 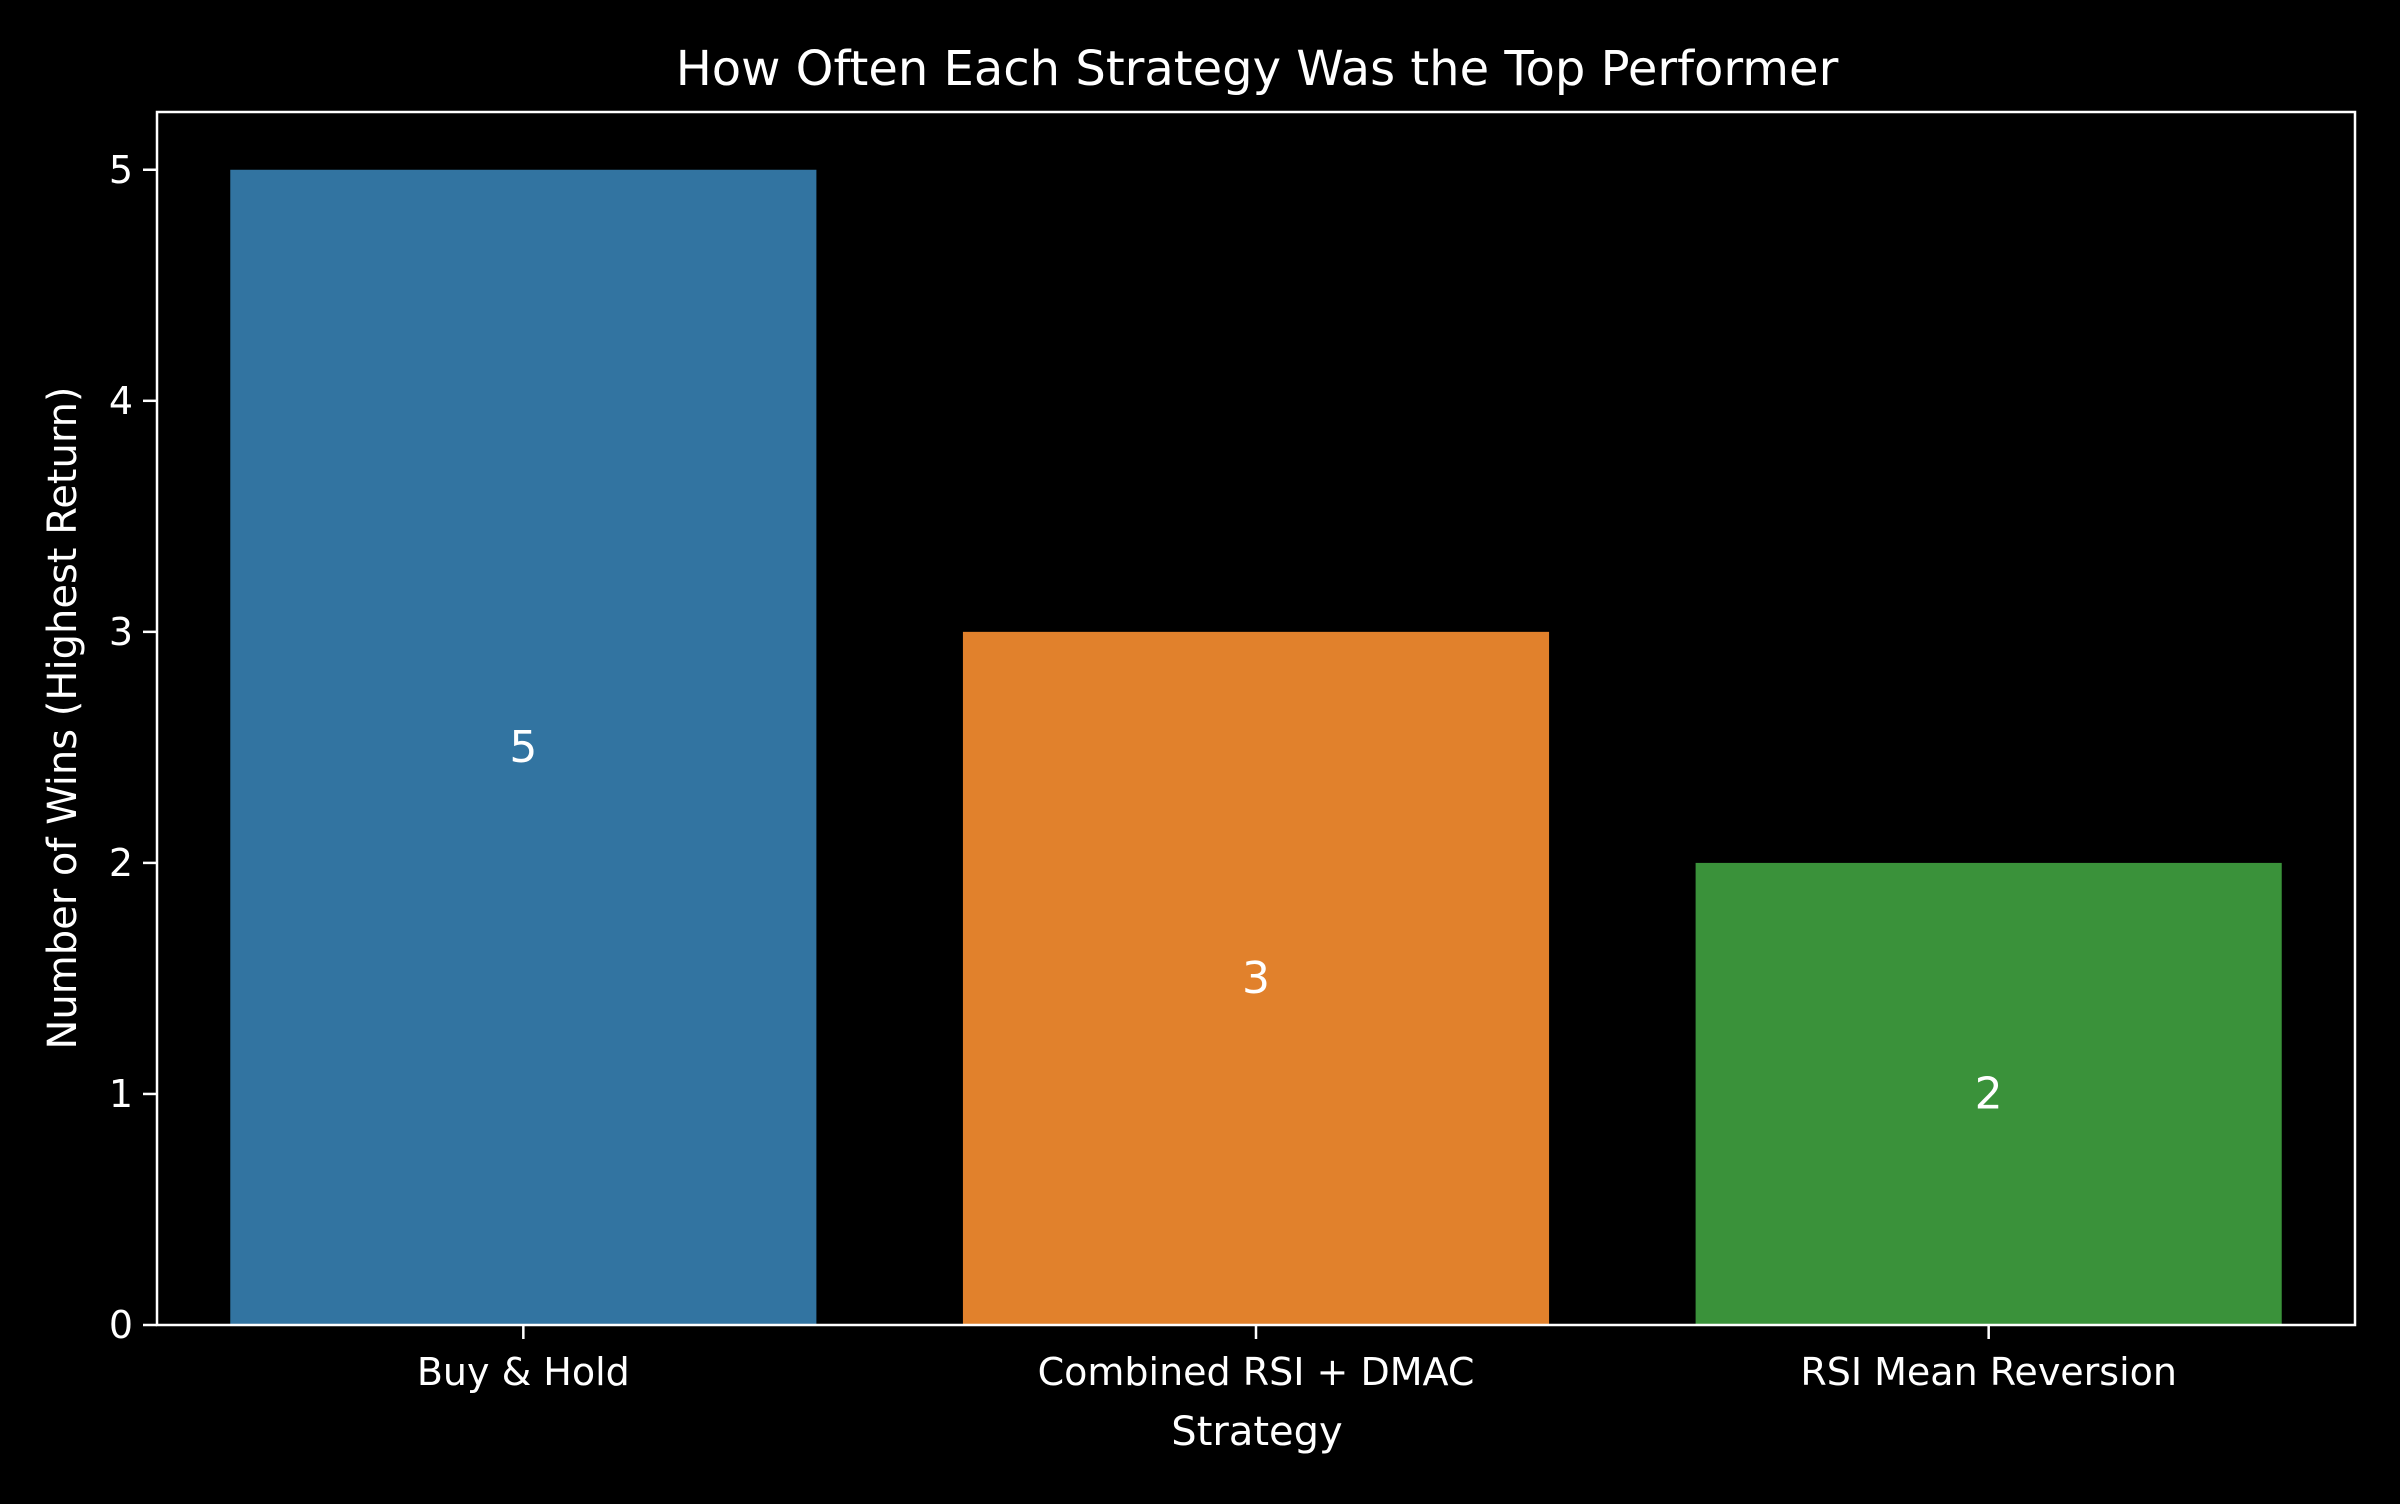 What do you see at coordinates (523, 1372) in the screenshot?
I see `x-tick-label: Buy & Hold` at bounding box center [523, 1372].